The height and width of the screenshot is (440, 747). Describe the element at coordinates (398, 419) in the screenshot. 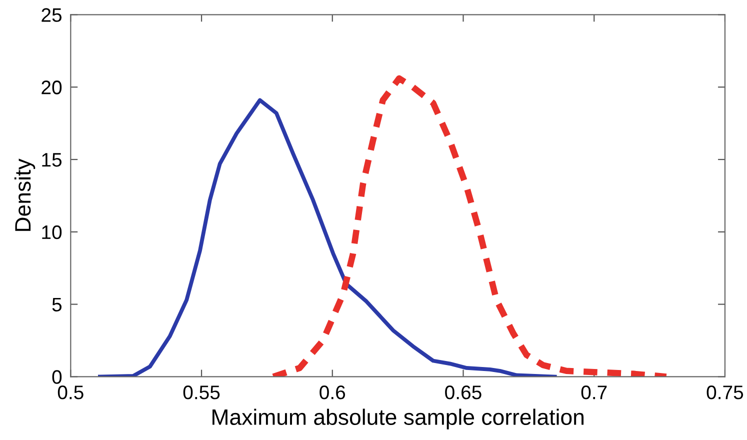

I see `x-axis-title: Maximum absolute sample correlation` at that location.